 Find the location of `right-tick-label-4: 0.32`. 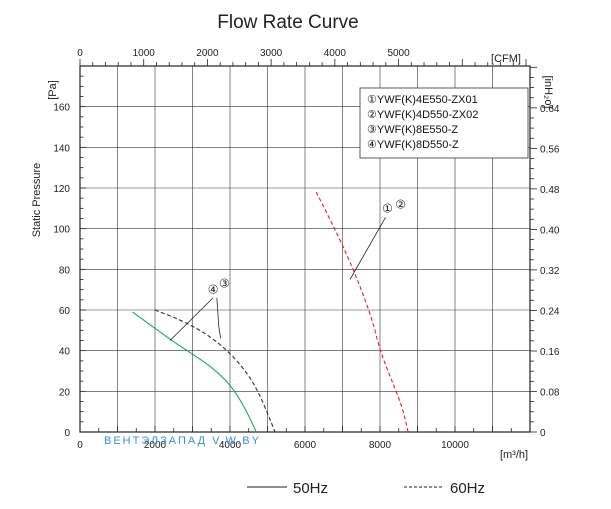

right-tick-label-4: 0.32 is located at coordinates (550, 271).